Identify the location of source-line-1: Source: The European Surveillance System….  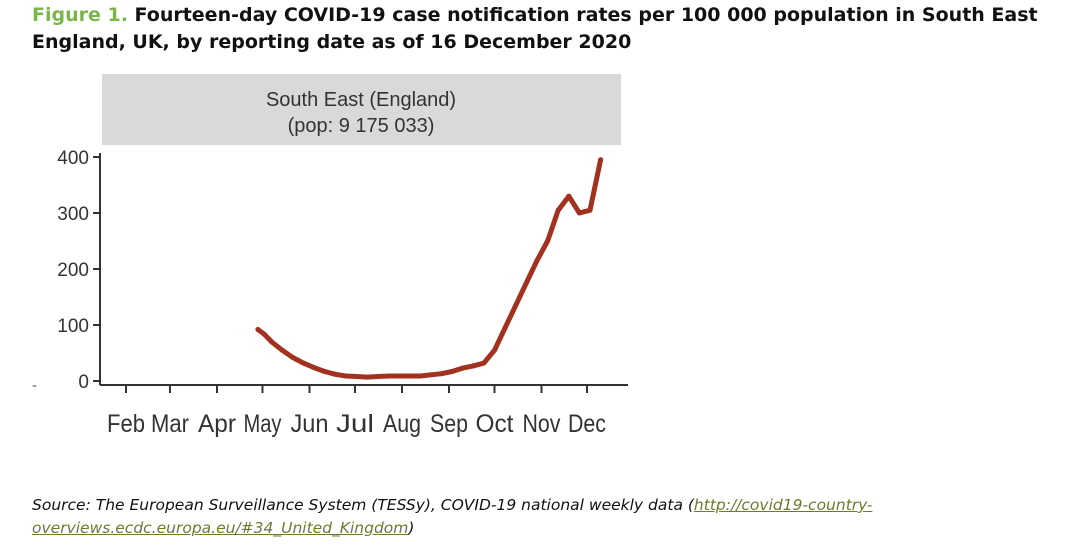
(452, 505).